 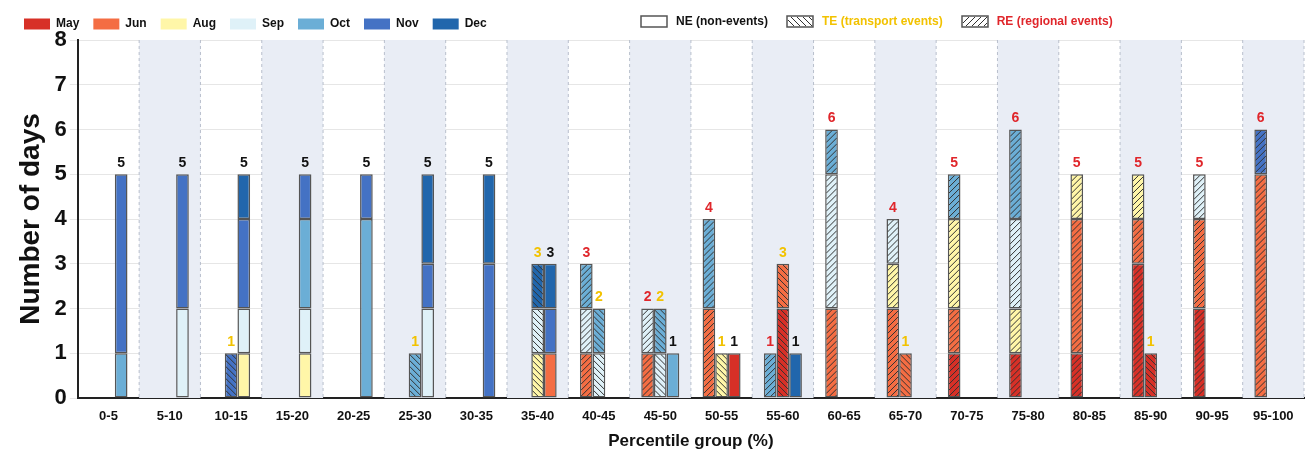 I want to click on x-tick-label: 70-75, so click(x=967, y=416).